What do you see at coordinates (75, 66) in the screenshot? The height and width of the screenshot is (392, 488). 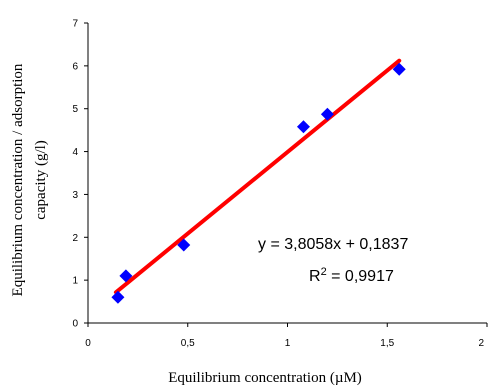 I see `y-tick-label: 6` at bounding box center [75, 66].